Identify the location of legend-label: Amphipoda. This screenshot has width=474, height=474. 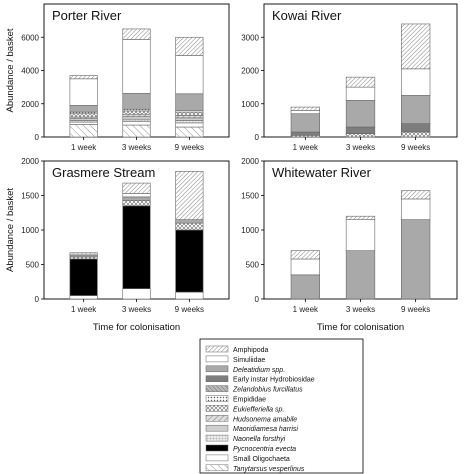
(251, 350).